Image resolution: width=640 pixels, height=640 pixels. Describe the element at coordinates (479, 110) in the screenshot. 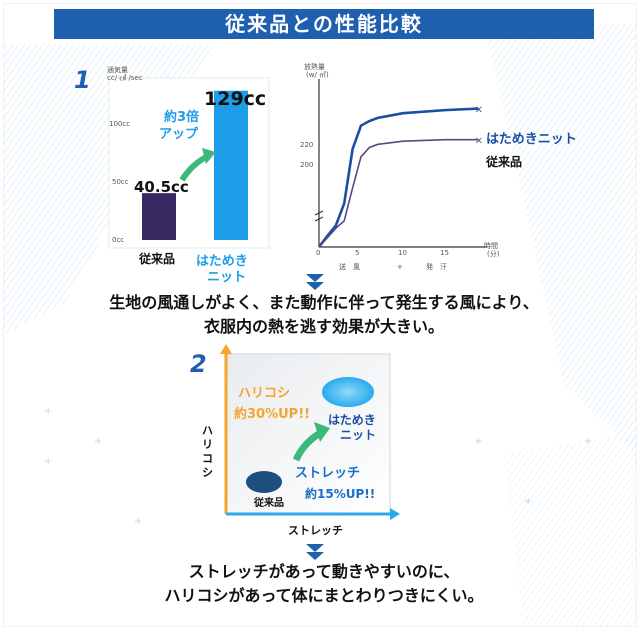

I see `series-end-marker-0: ×` at that location.